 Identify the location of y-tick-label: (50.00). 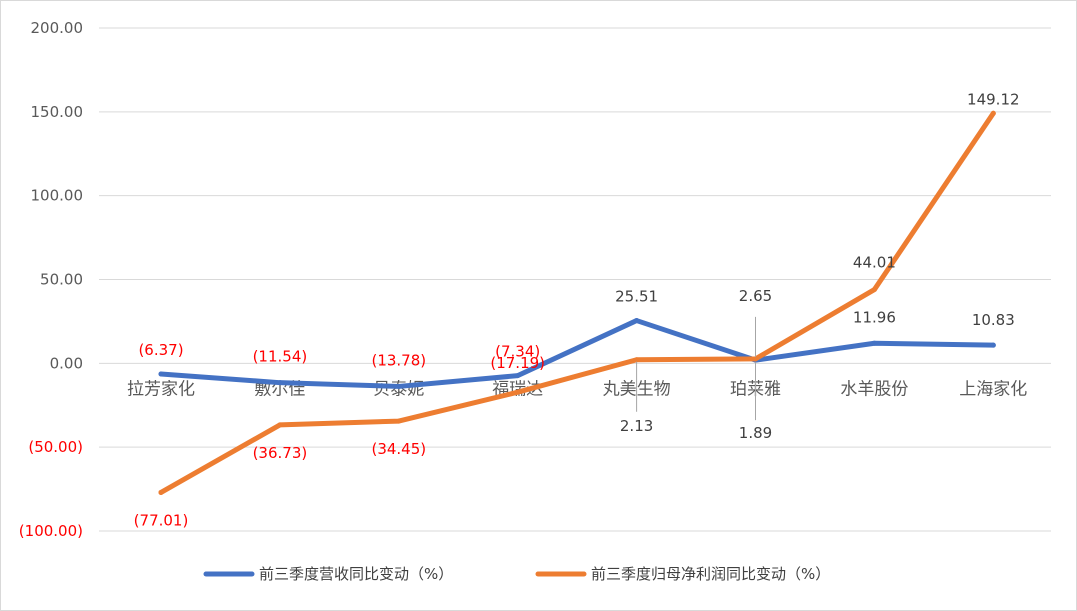
(55, 447).